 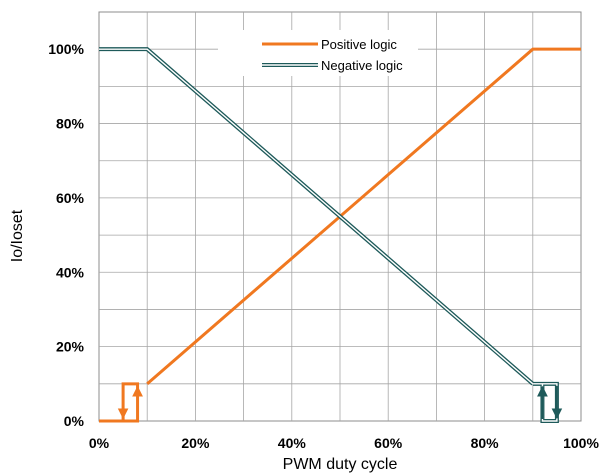 What do you see at coordinates (388, 443) in the screenshot?
I see `x-tick-label: 60%` at bounding box center [388, 443].